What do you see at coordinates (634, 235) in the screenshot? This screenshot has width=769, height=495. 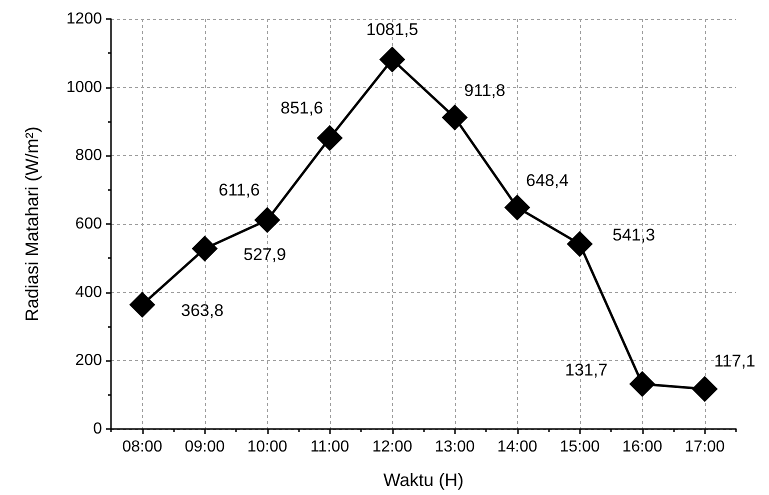 I see `data-label: 541,3` at bounding box center [634, 235].